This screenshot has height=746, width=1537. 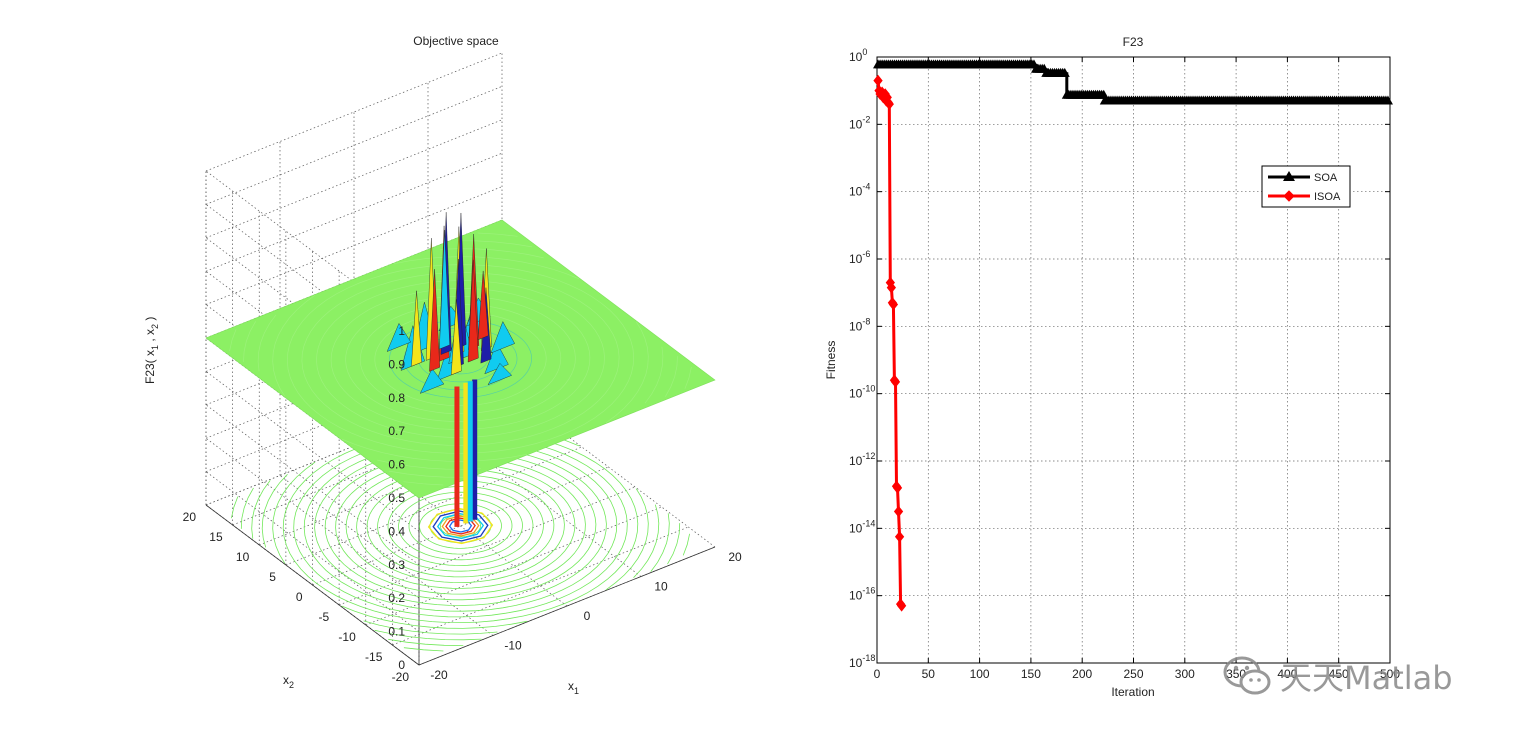 I want to click on legend-marker-soa, so click(x=1289, y=176).